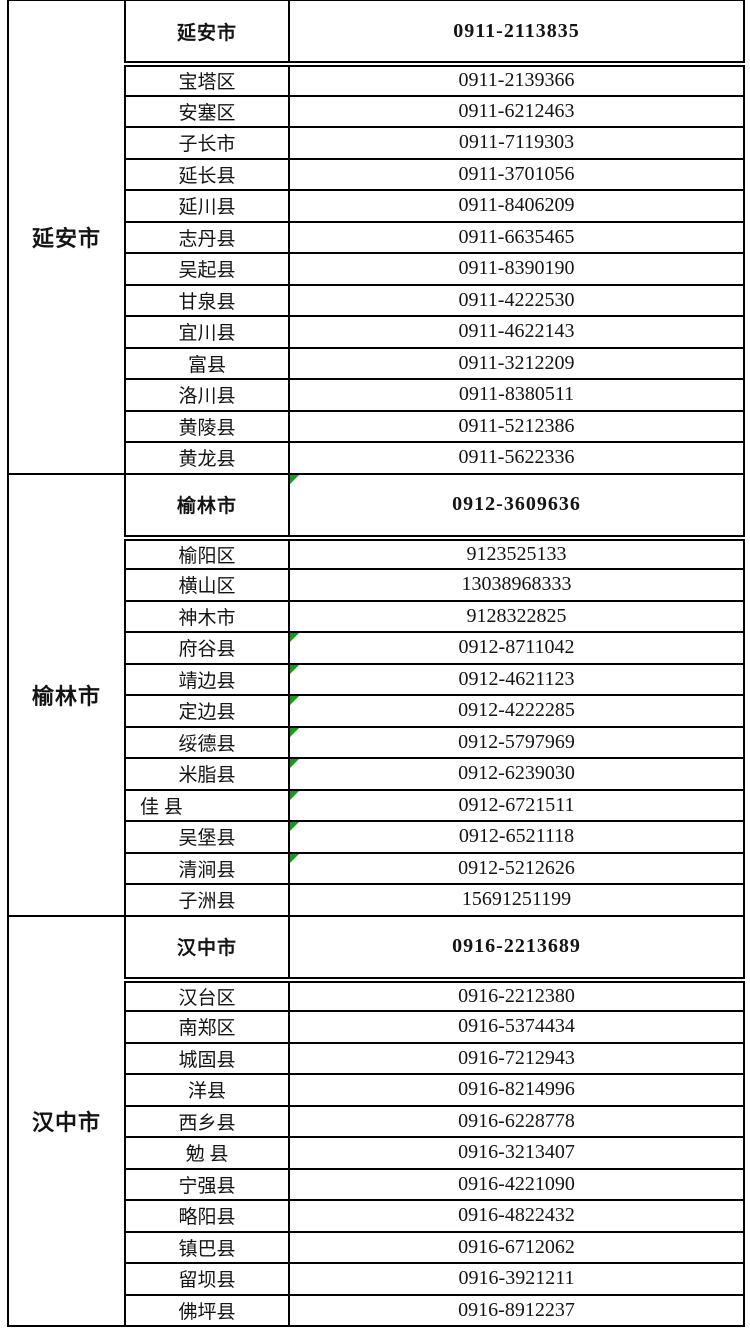 The image size is (750, 1329). What do you see at coordinates (516, 457) in the screenshot?
I see `phone-number: 0911-5622336` at bounding box center [516, 457].